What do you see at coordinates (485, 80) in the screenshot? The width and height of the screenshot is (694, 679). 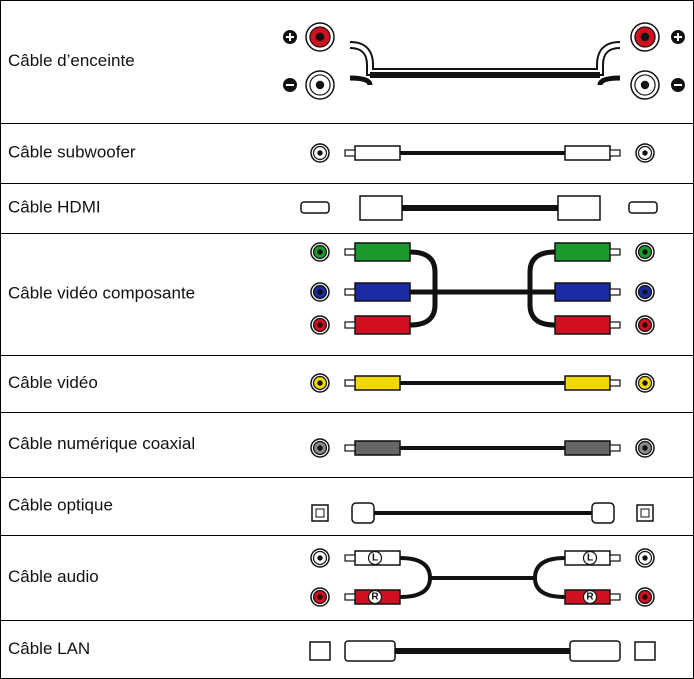 I see `speaker-cable` at bounding box center [485, 80].